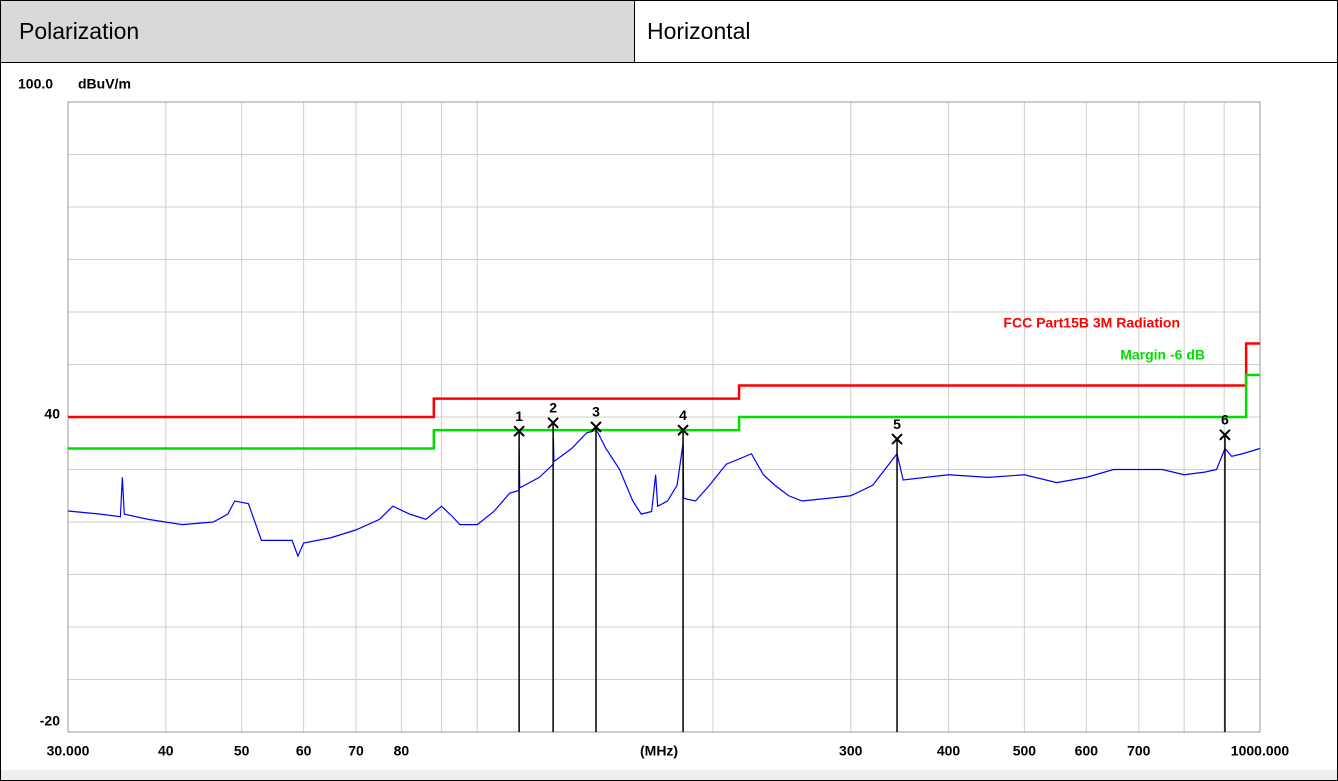 This screenshot has width=1338, height=781. What do you see at coordinates (304, 751) in the screenshot?
I see `x-tick-label: 60` at bounding box center [304, 751].